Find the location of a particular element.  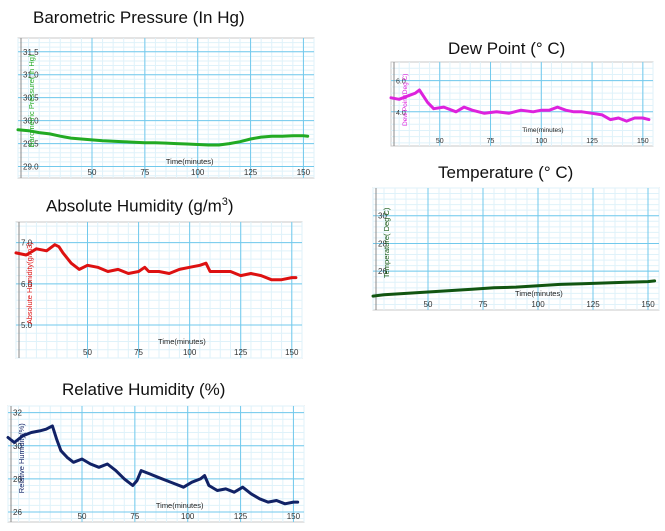

temp-x-axis-label: Time(minutes) is located at coordinates (539, 293).